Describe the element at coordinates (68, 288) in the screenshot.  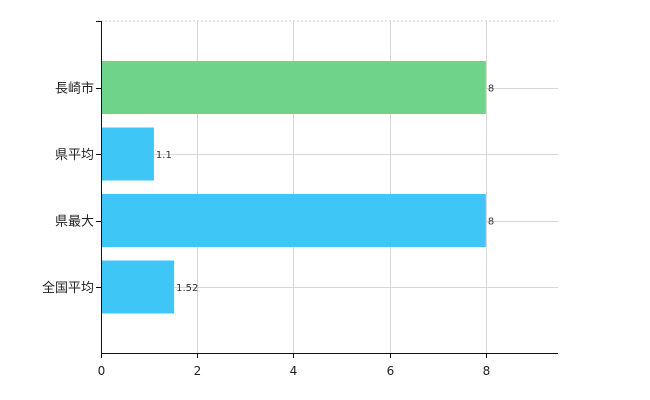
I see `category-label-3: 全国平均` at that location.